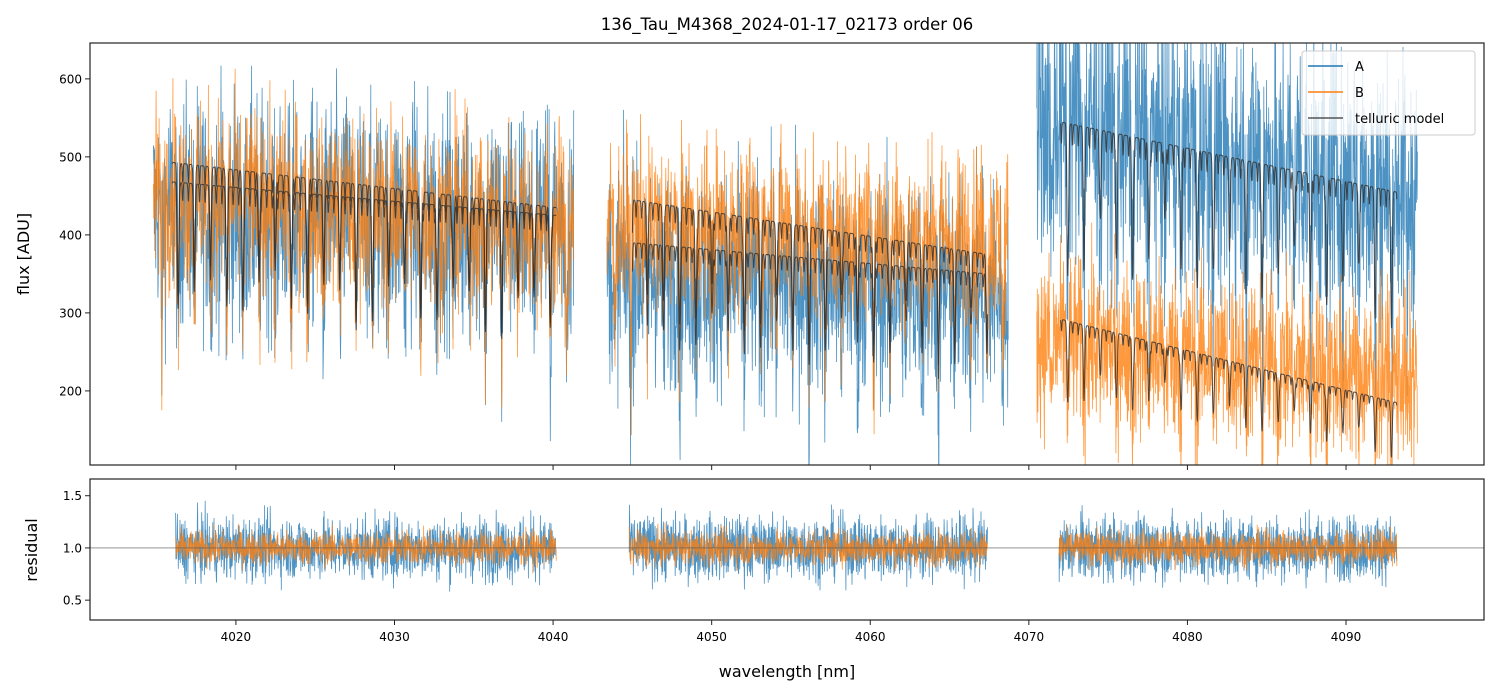 The width and height of the screenshot is (1499, 700). What do you see at coordinates (1399, 119) in the screenshot?
I see `legend-label-telluric: telluric model` at bounding box center [1399, 119].